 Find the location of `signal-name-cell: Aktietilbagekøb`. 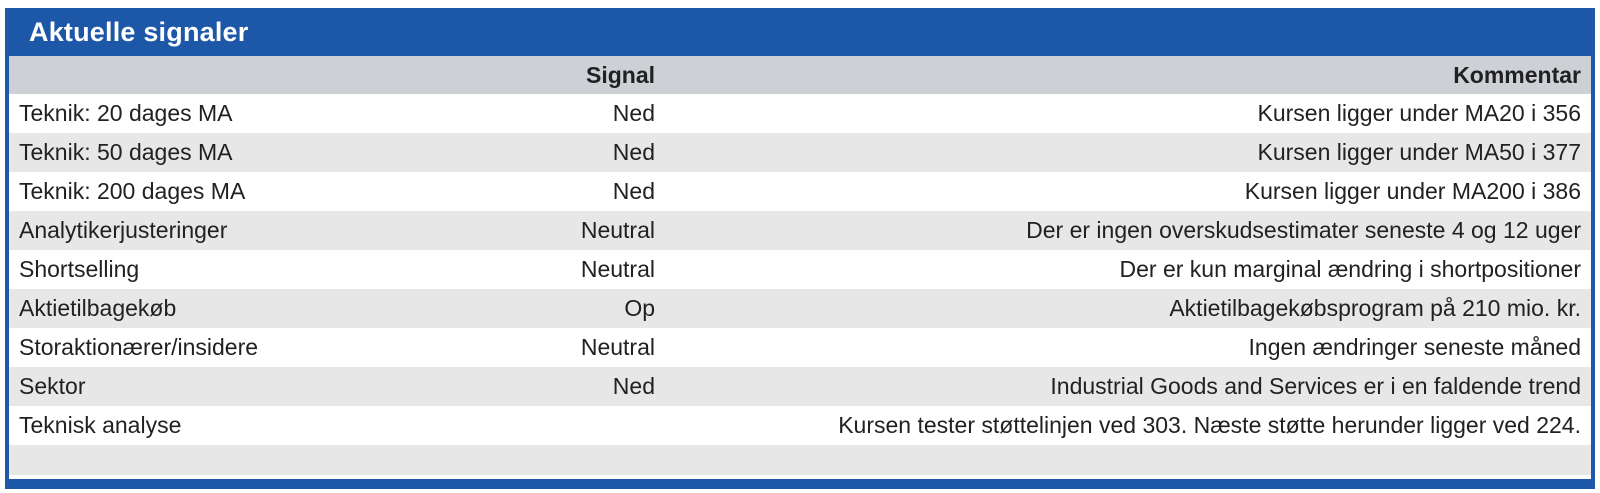

signal-name-cell: Aktietilbagekøb is located at coordinates (98, 308).